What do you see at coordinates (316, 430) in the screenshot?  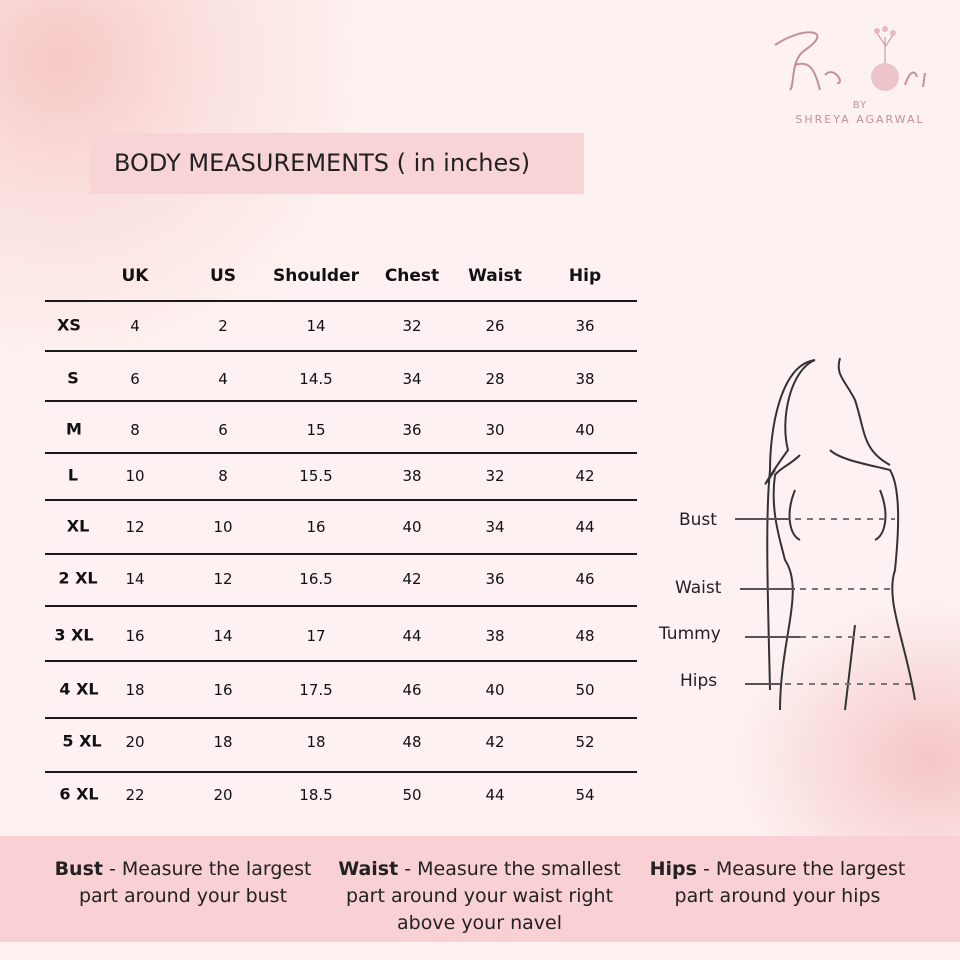 I see `table-cell: 15` at bounding box center [316, 430].